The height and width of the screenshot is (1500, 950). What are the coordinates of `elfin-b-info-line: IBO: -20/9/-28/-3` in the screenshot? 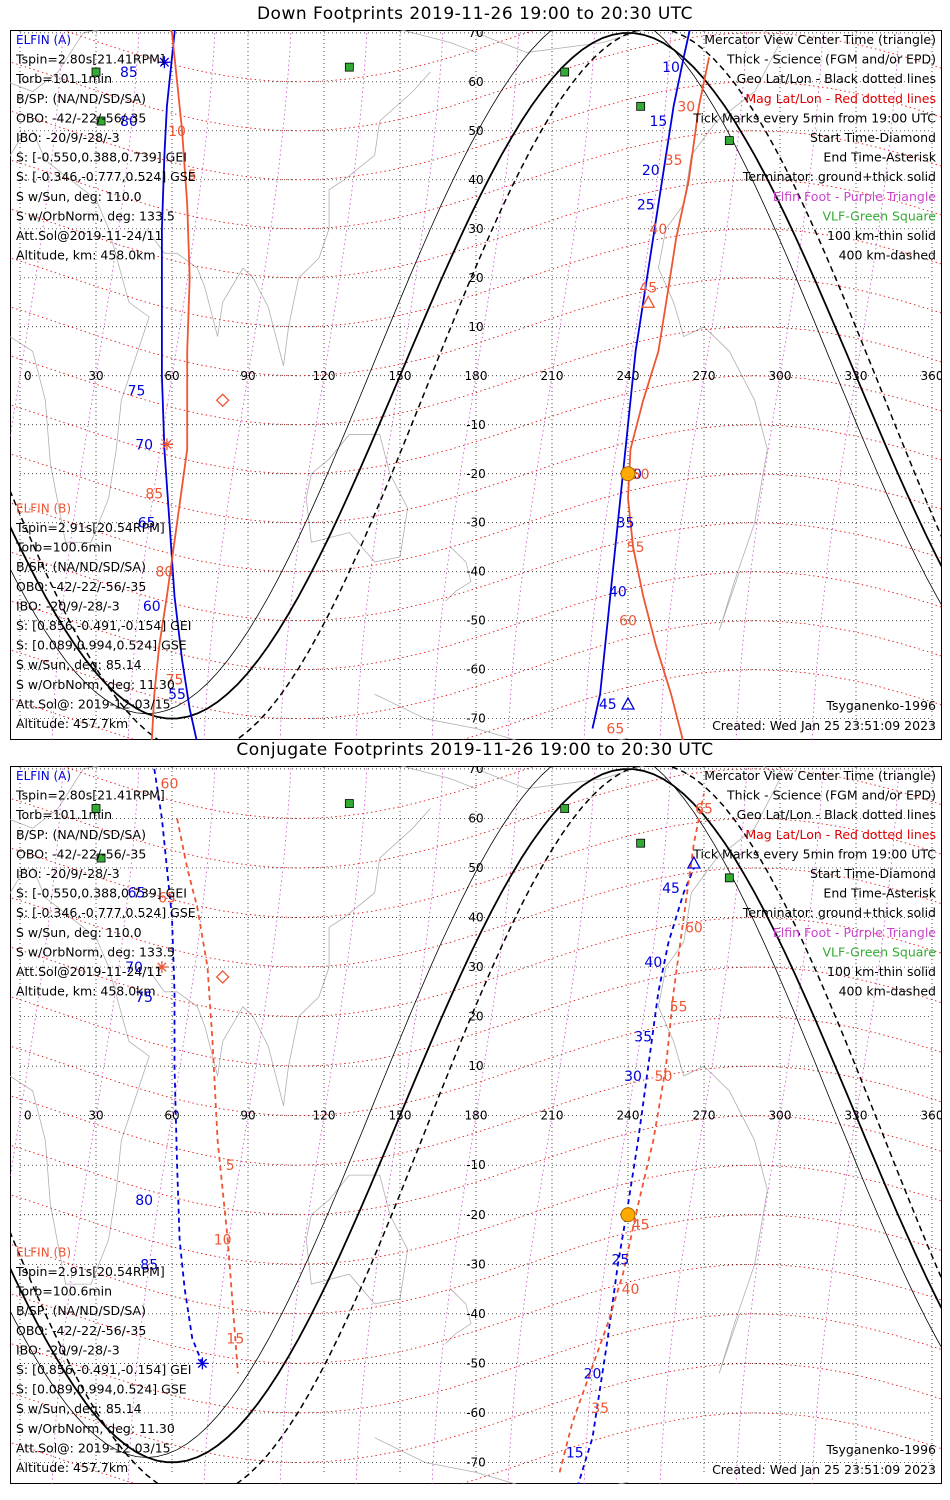 It's located at (68, 1349).